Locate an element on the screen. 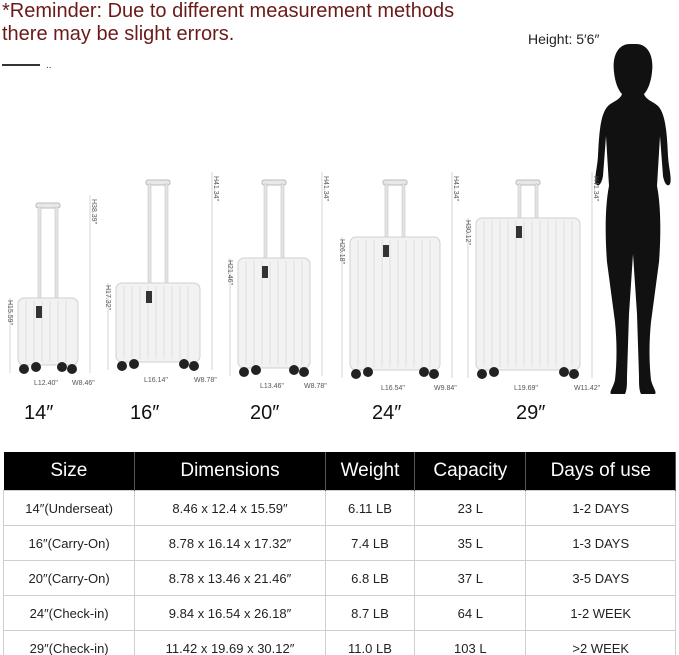 This screenshot has width=679, height=655. table-cell: 8.46 x 12.4 x 15.59″ is located at coordinates (230, 508).